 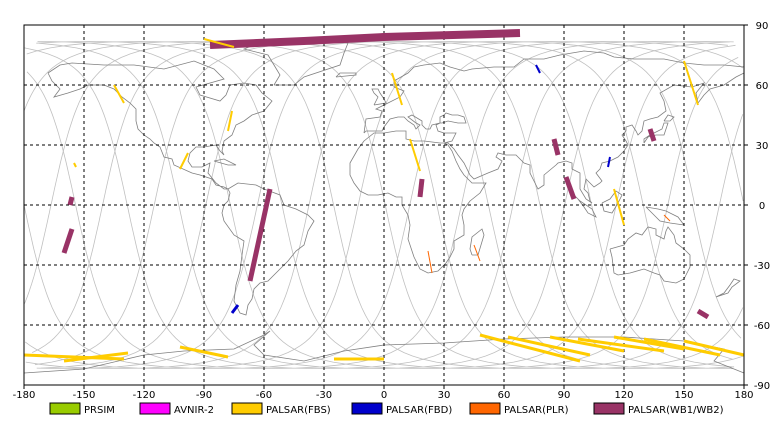 What do you see at coordinates (84, 395) in the screenshot?
I see `x-tick-label: -150` at bounding box center [84, 395].